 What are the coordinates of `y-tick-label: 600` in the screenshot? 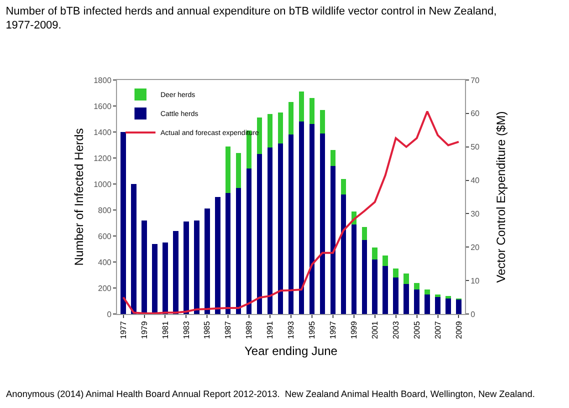 It's located at (105, 236).